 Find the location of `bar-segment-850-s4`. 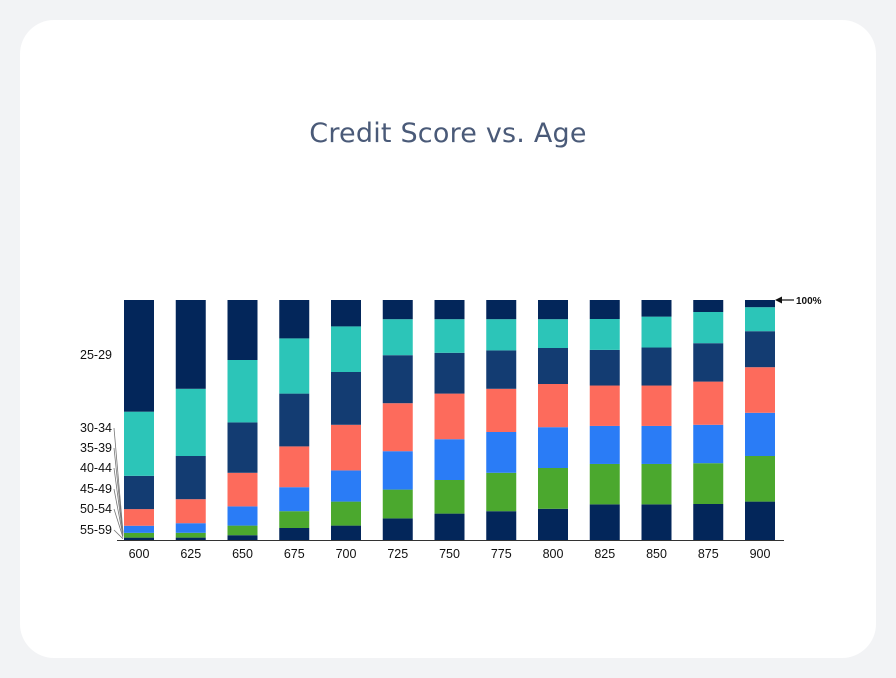

bar-segment-850-s4 is located at coordinates (656, 366).